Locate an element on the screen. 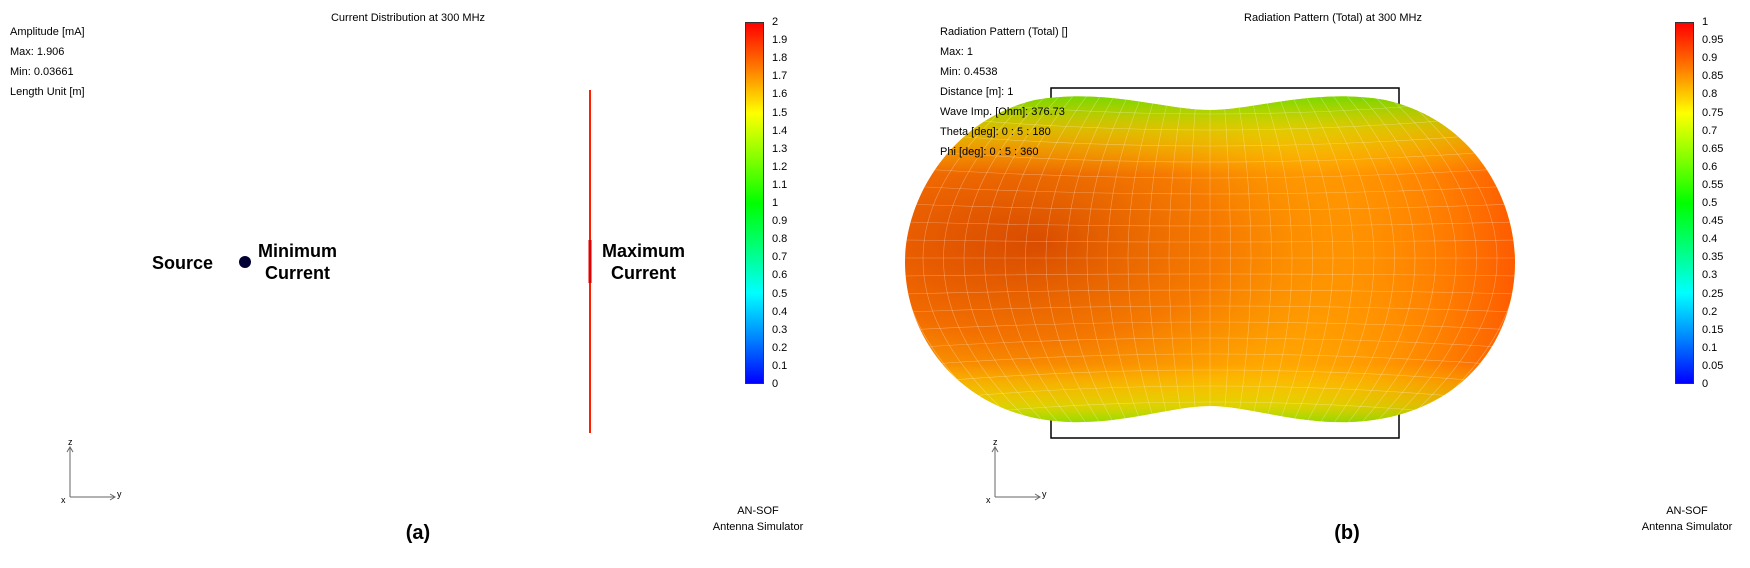  info-line: Min: 0.03661 is located at coordinates (42, 72).